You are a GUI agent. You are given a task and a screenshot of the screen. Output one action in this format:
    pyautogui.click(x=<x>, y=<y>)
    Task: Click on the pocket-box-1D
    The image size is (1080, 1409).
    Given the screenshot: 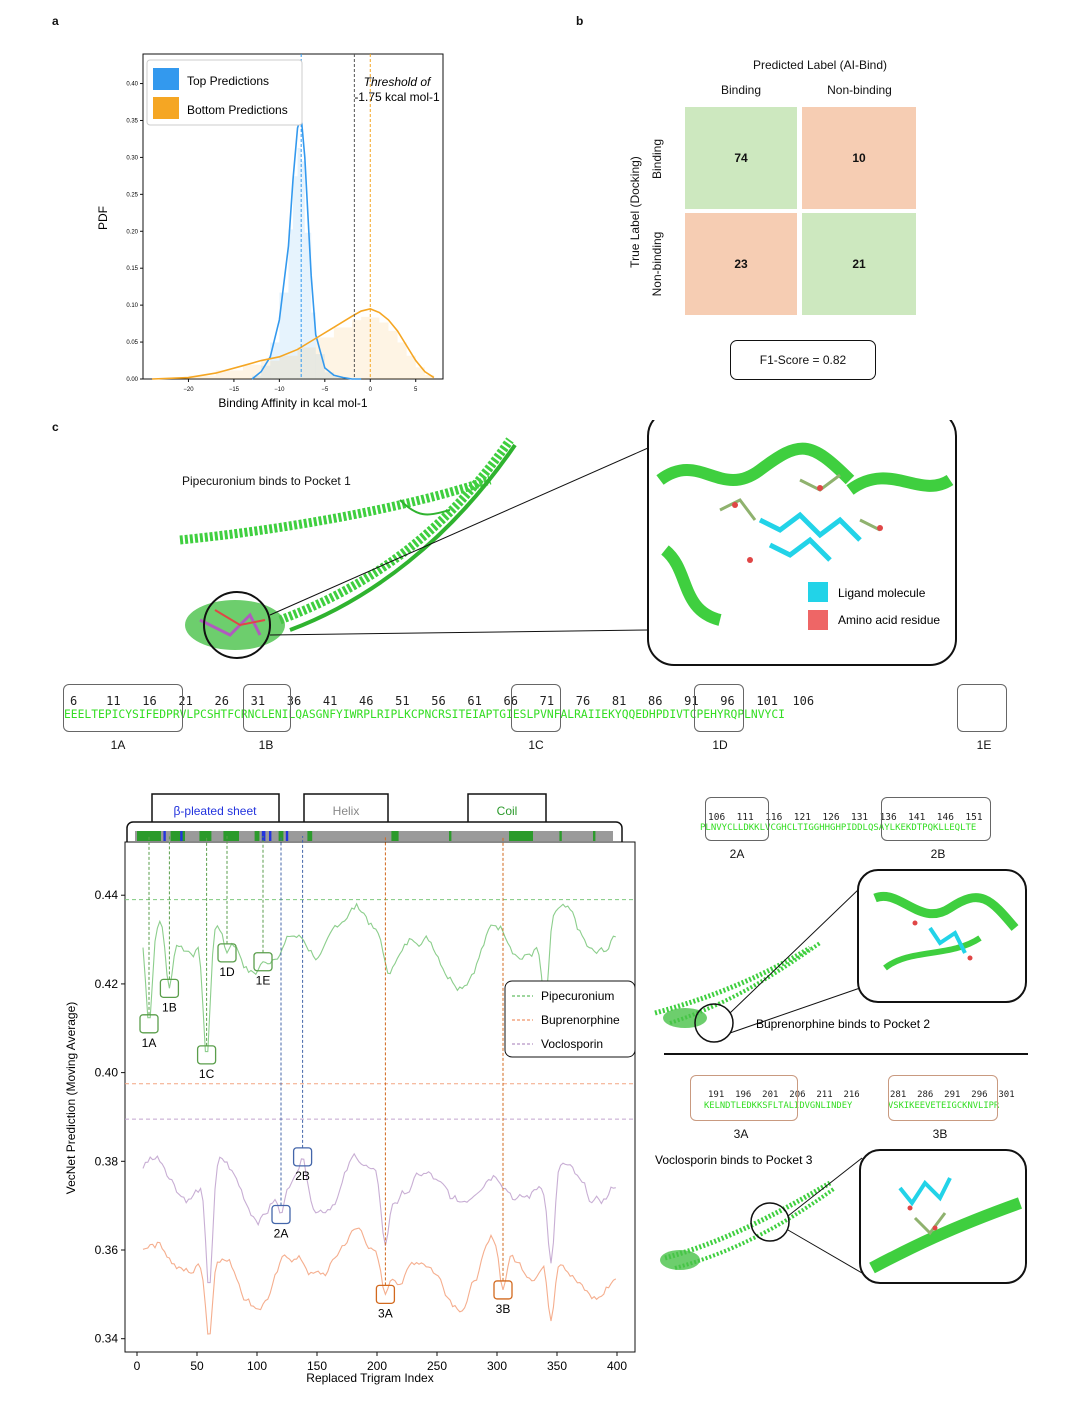 What is the action you would take?
    pyautogui.click(x=719, y=708)
    